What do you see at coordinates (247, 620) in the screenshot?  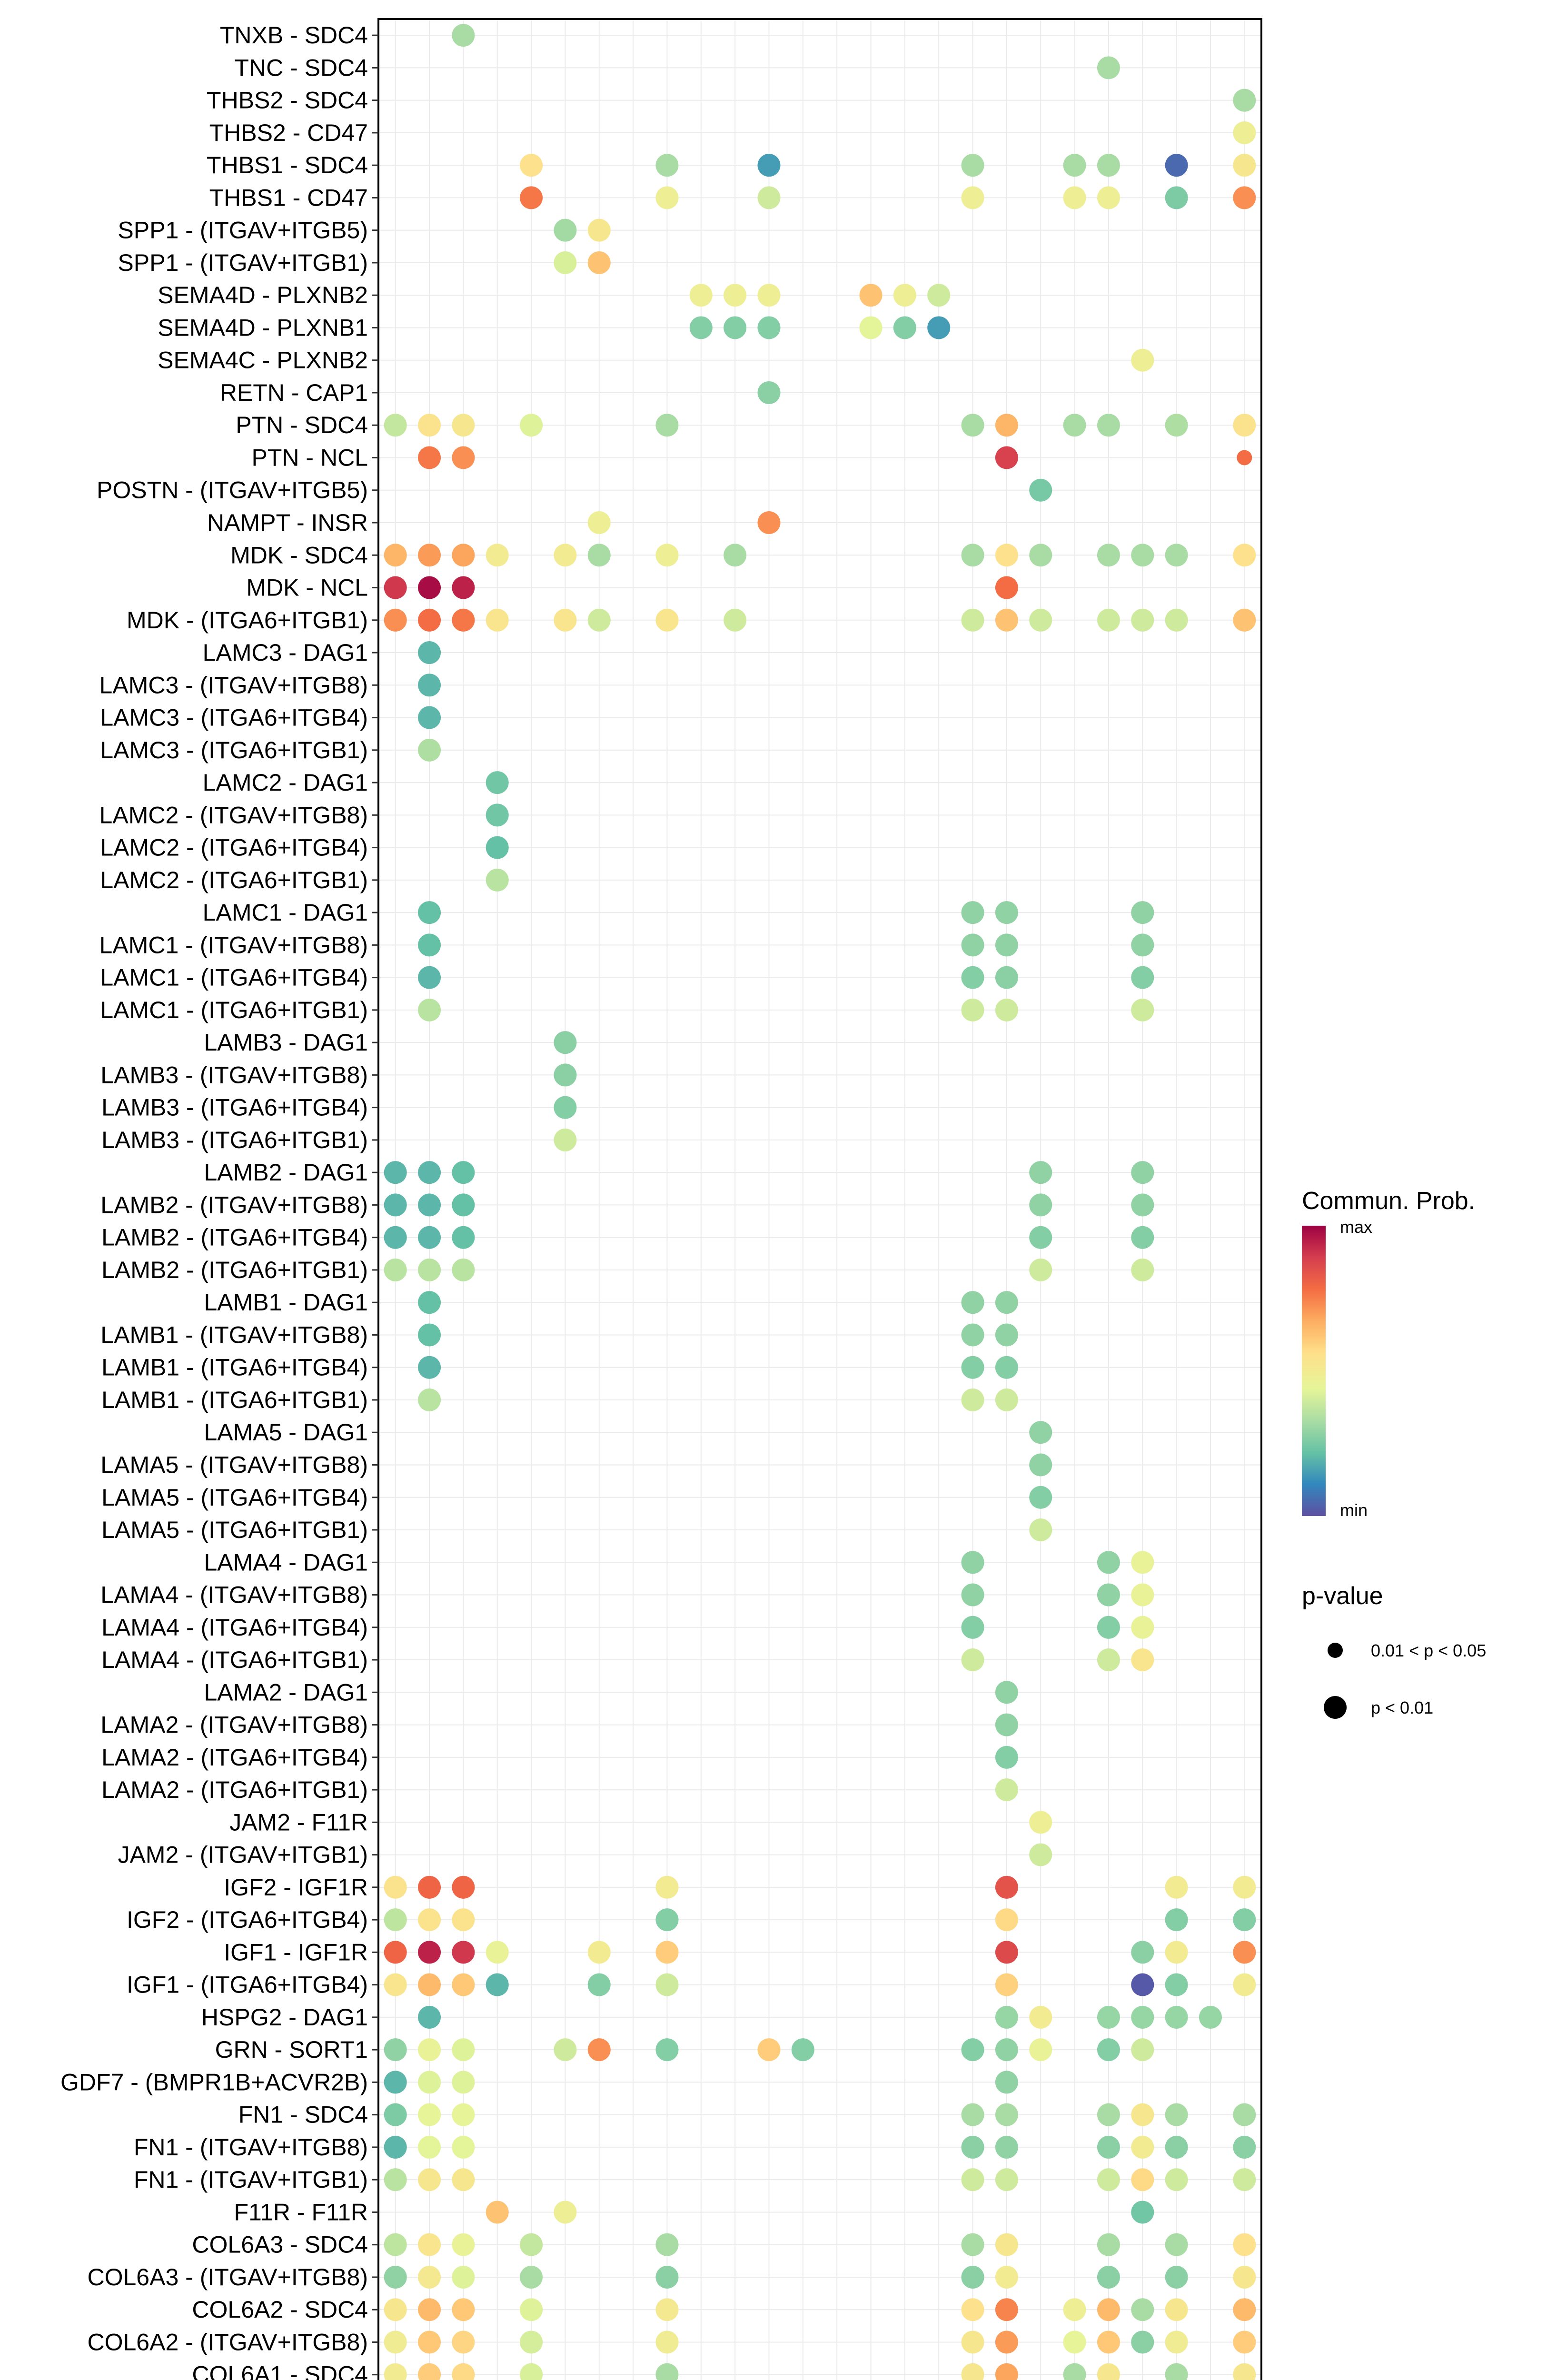 I see `y-tick-label: MDK - (ITGA6+ITGB1)` at bounding box center [247, 620].